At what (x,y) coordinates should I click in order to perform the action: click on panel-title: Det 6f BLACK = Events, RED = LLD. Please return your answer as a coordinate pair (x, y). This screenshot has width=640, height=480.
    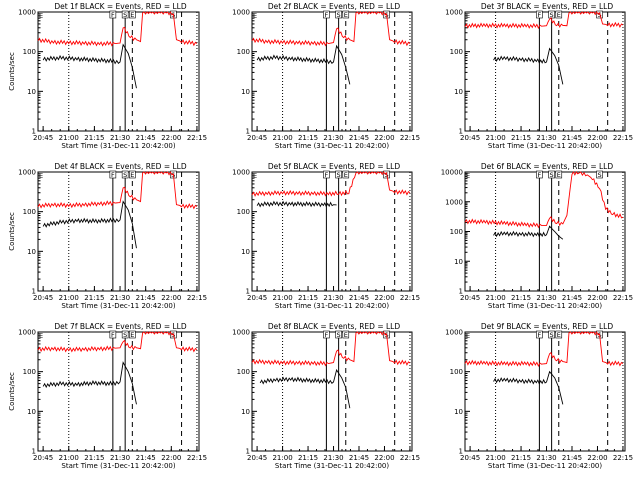
    Looking at the image, I should click on (547, 166).